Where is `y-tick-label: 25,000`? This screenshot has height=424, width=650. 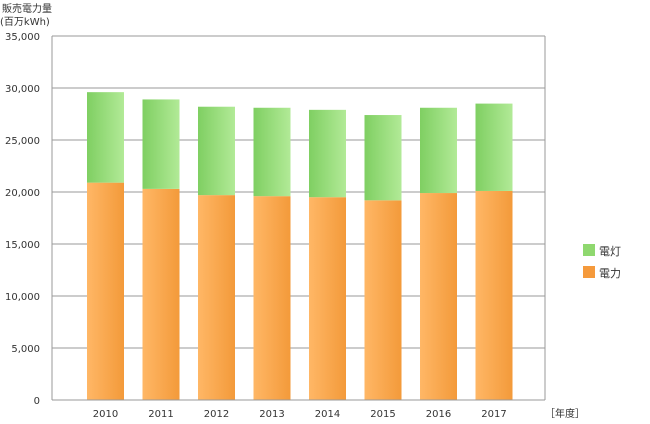 y-tick-label: 25,000 is located at coordinates (22, 141).